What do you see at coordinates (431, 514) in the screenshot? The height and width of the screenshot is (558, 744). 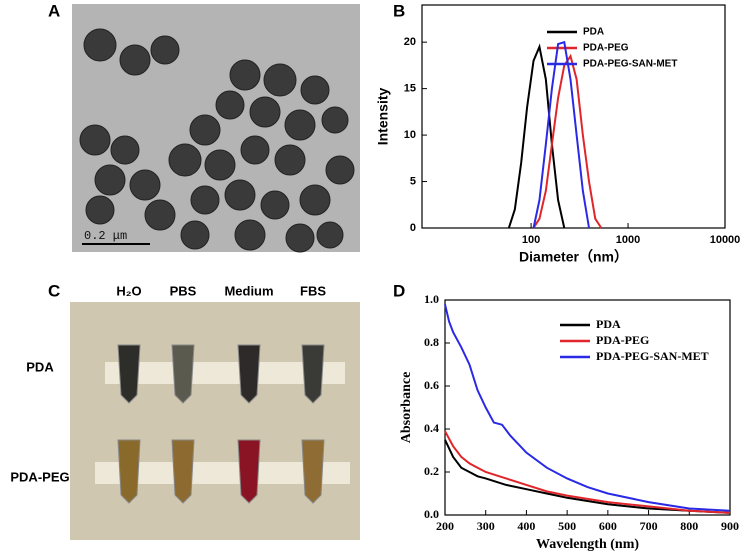 I see `y-tick-label: 0.0` at bounding box center [431, 514].